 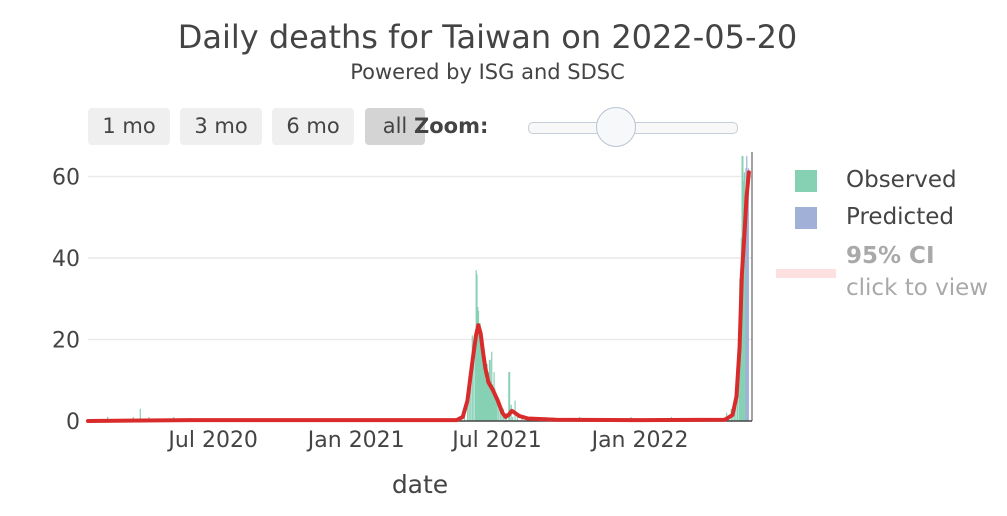 I want to click on x-tick-label: Jan 2021, so click(x=355, y=440).